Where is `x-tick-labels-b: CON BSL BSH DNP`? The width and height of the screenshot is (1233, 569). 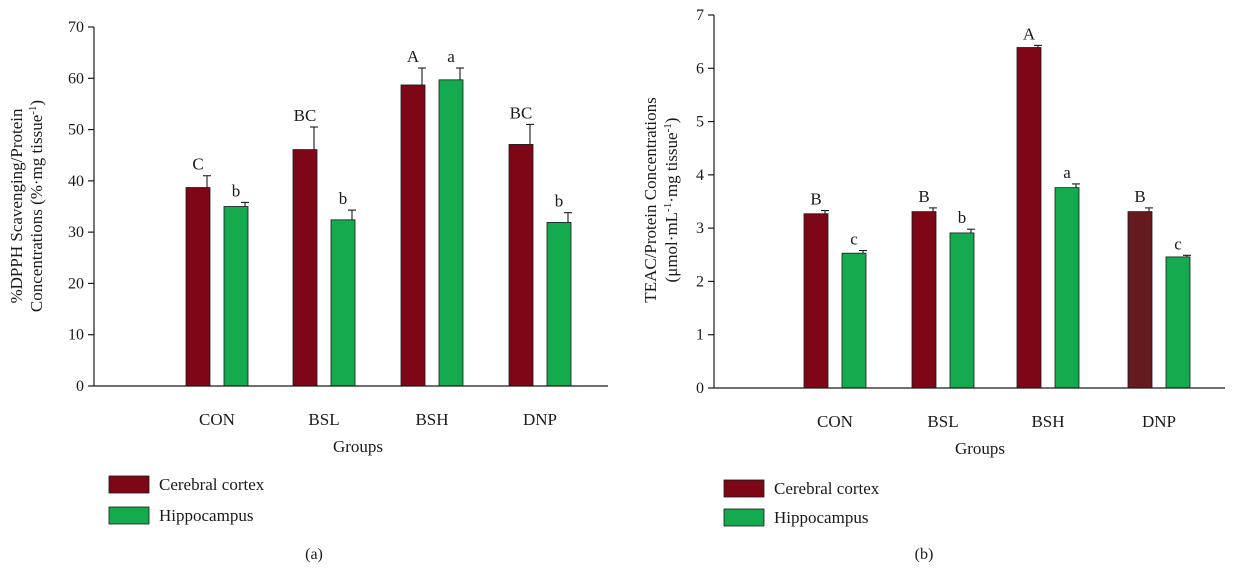
x-tick-labels-b: CON BSL BSH DNP is located at coordinates (996, 421).